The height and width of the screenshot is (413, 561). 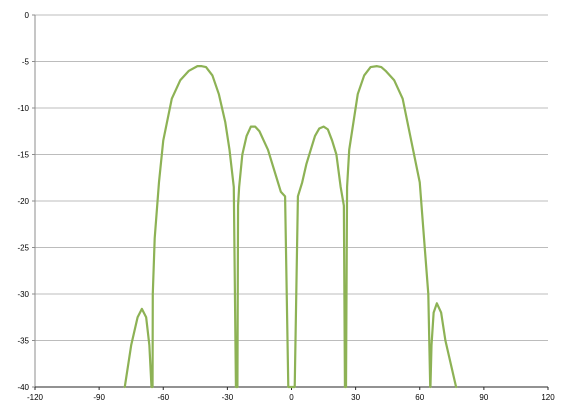 What do you see at coordinates (26, 62) in the screenshot?
I see `y-tick-label: -5` at bounding box center [26, 62].